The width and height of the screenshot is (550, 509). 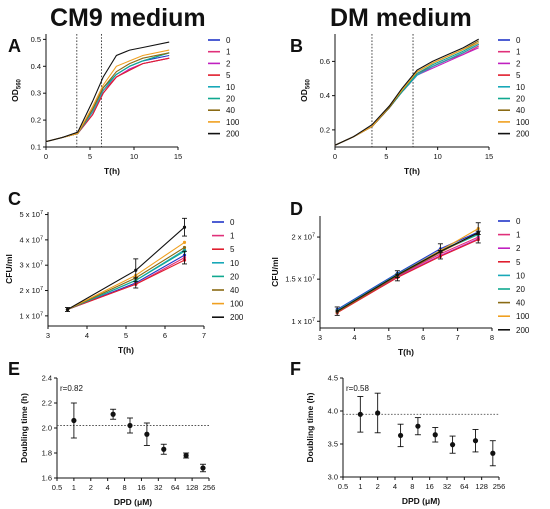 What do you see at coordinates (295, 369) in the screenshot?
I see `panel-letter-f: F` at bounding box center [295, 369].